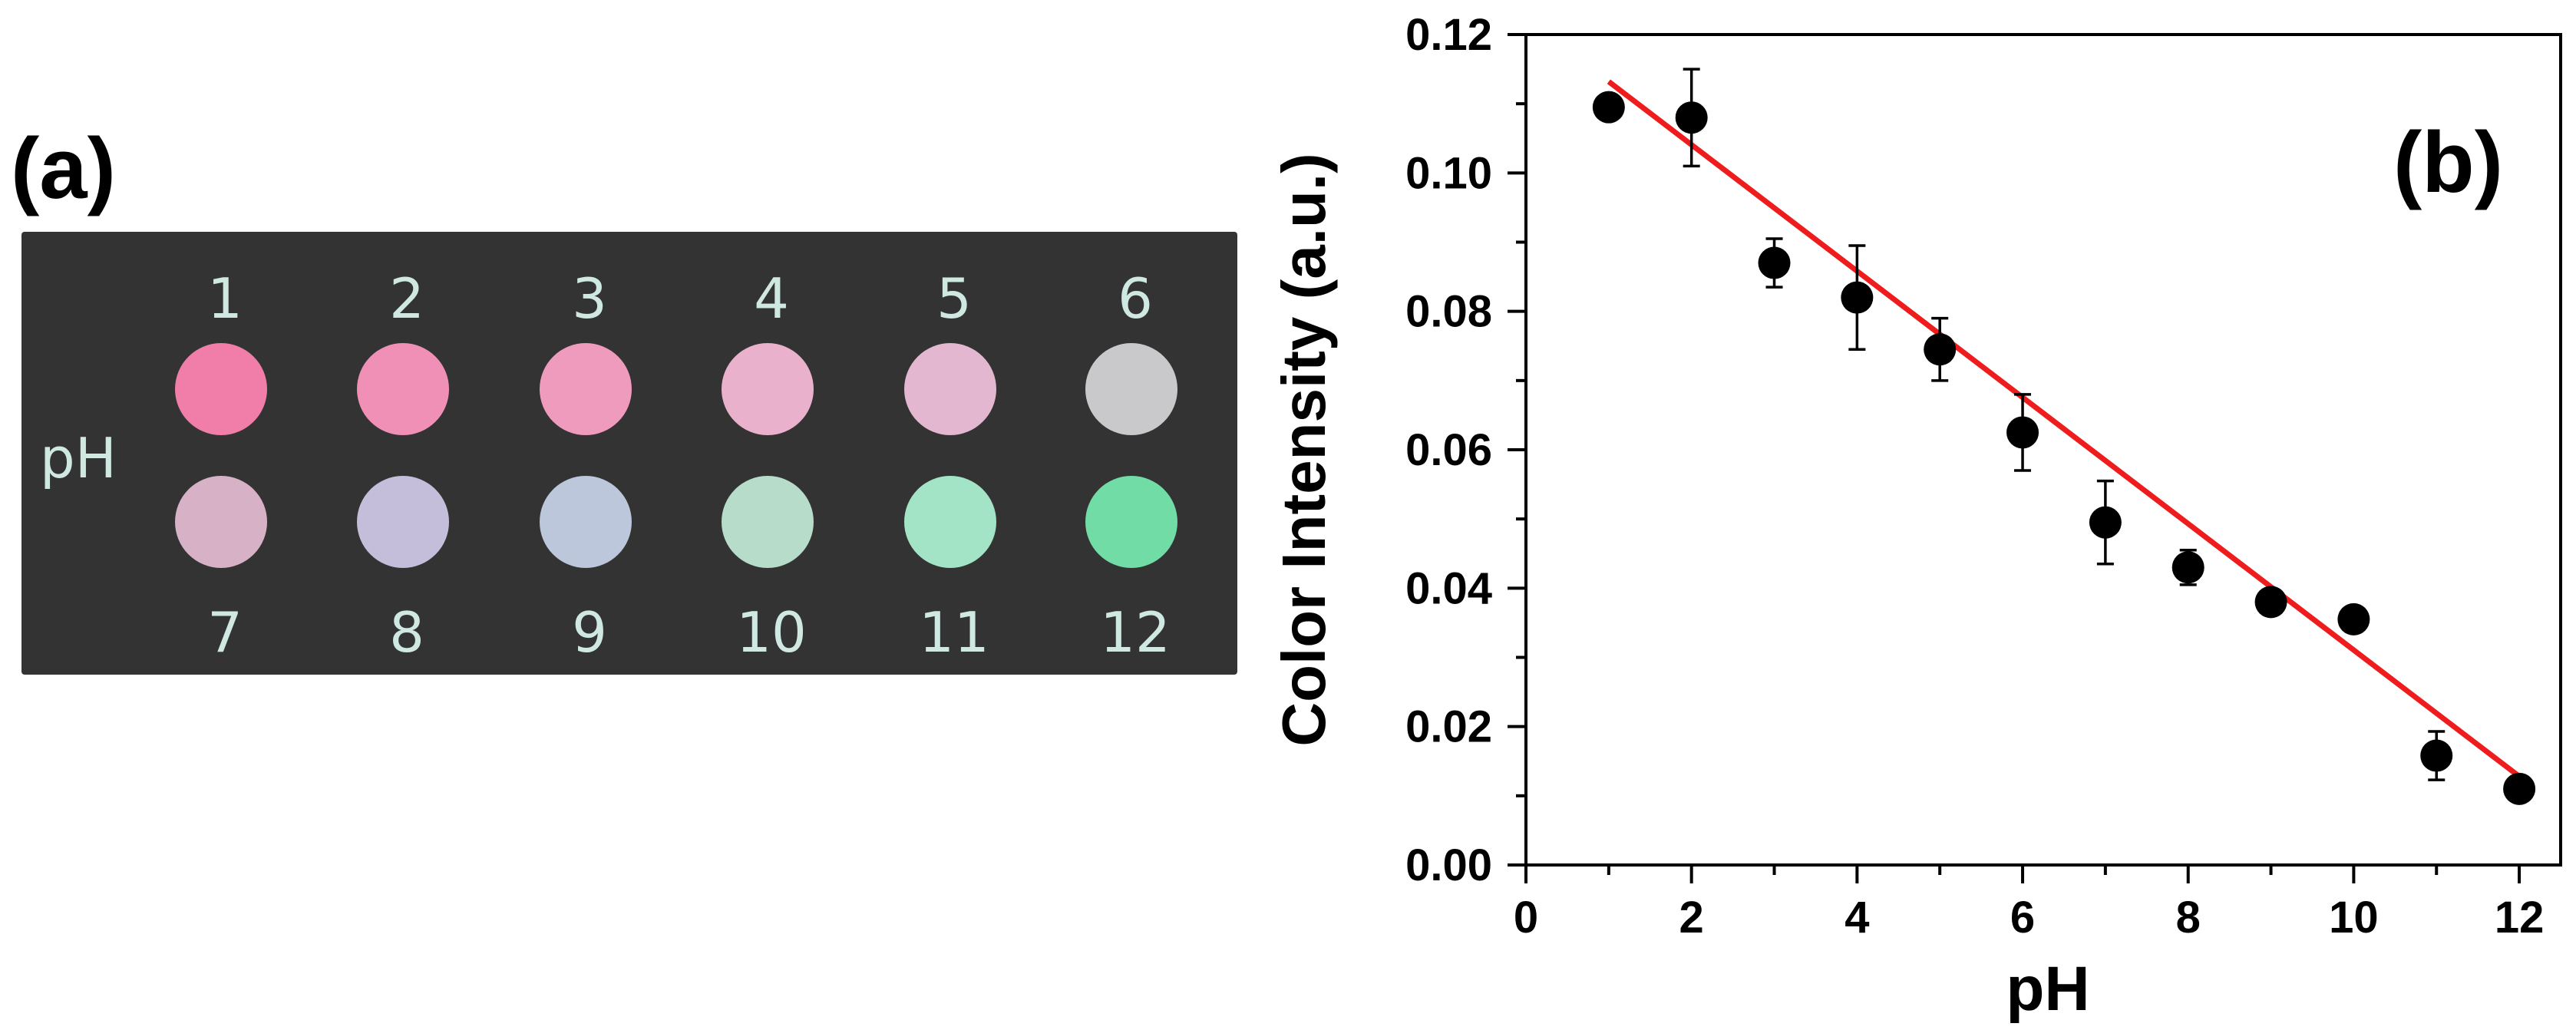 The height and width of the screenshot is (1030, 2576). Describe the element at coordinates (63, 168) in the screenshot. I see `panel-a-label: (a)` at that location.